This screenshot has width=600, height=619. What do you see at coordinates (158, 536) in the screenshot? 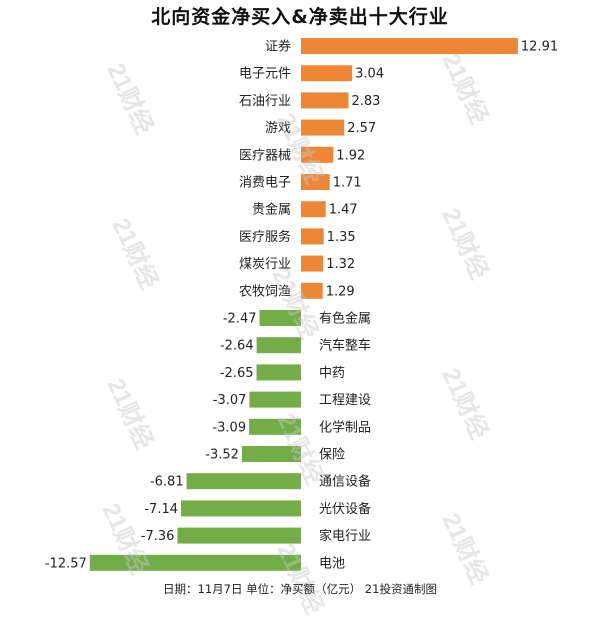
I see `value-label: -7.36` at bounding box center [158, 536].